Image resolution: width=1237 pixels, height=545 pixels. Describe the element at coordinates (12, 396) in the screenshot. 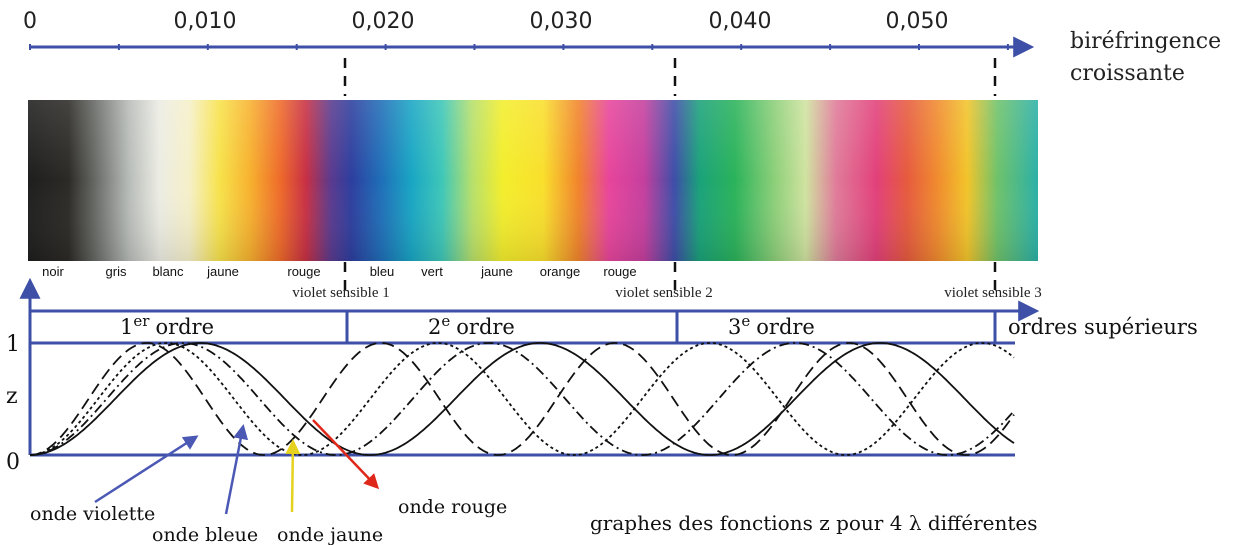

I see `z-axis-name-label: z` at that location.